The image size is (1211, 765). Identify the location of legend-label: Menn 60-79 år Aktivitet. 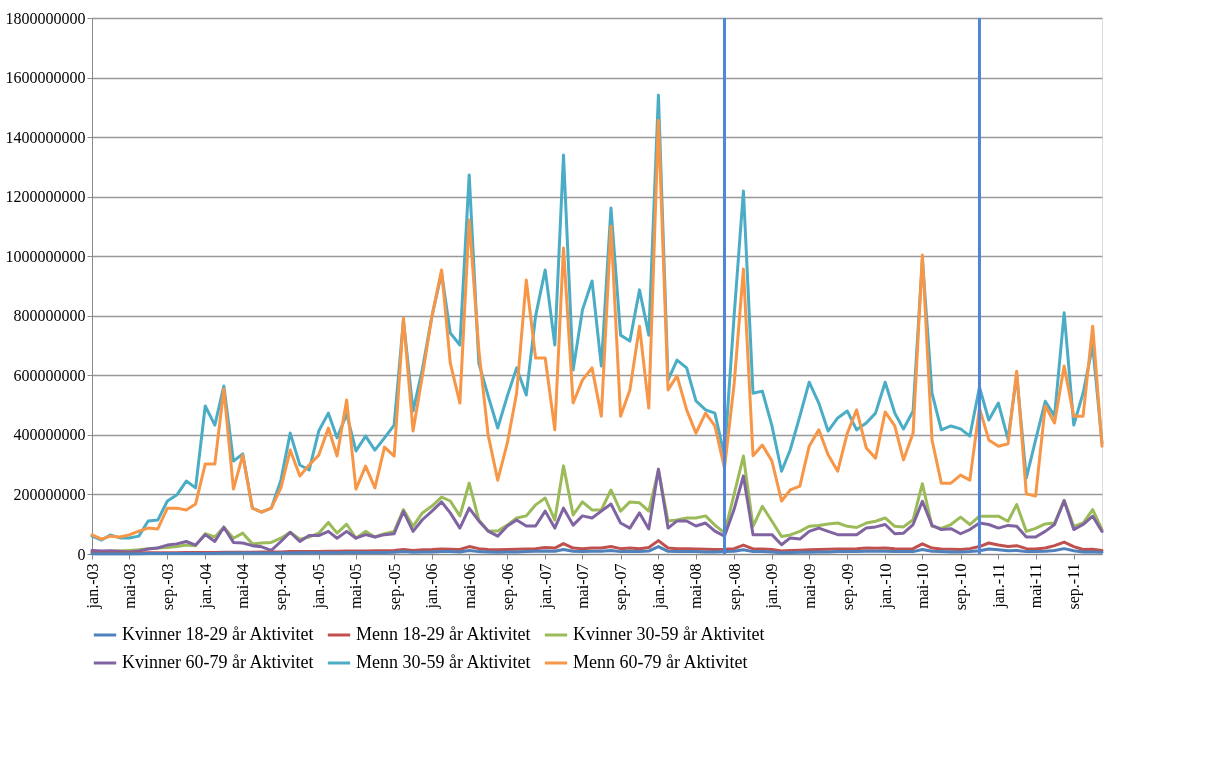
(660, 662).